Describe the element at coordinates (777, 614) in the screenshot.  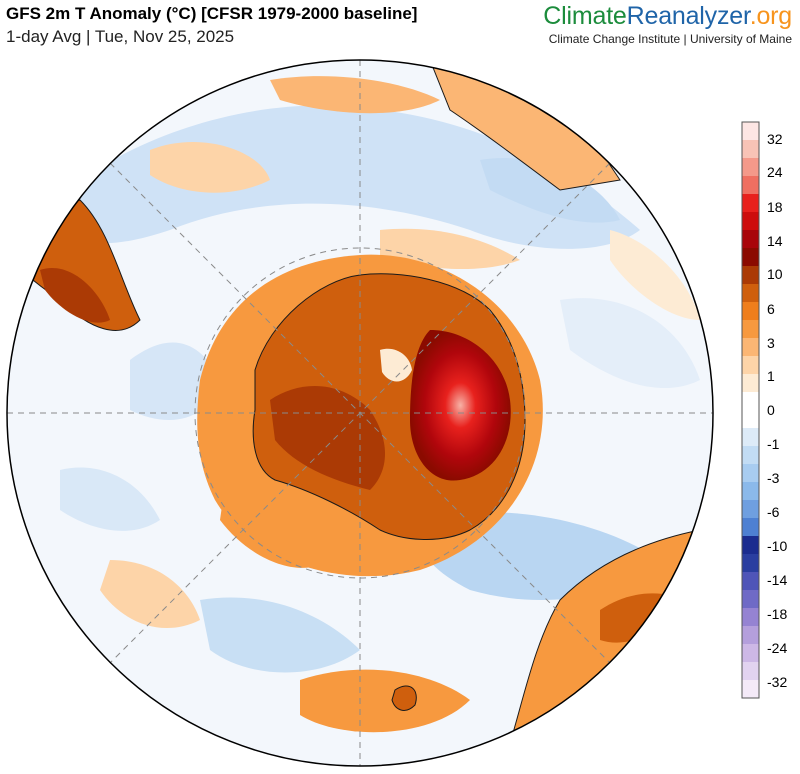
I see `colorbar-label: -18` at that location.